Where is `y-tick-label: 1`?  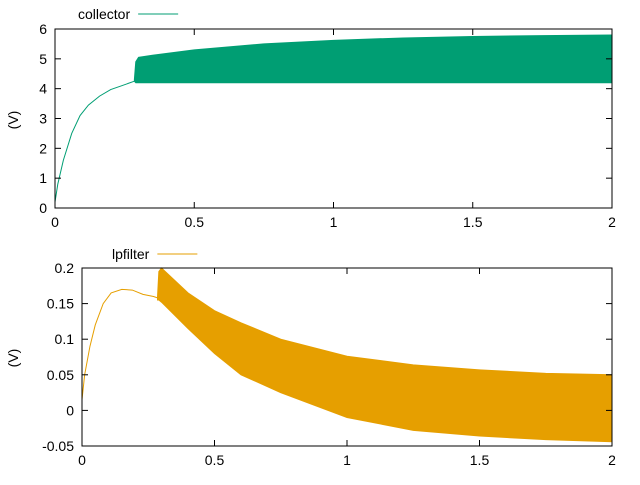 y-tick-label: 1 is located at coordinates (43, 178).